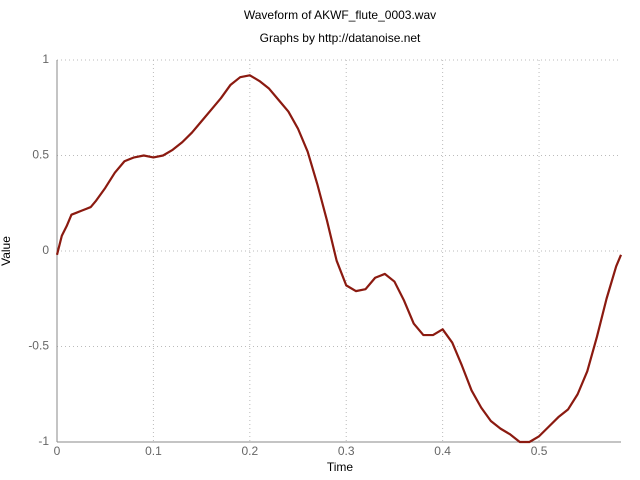 This screenshot has width=640, height=480. What do you see at coordinates (539, 451) in the screenshot?
I see `x-tick-label: 0.5` at bounding box center [539, 451].